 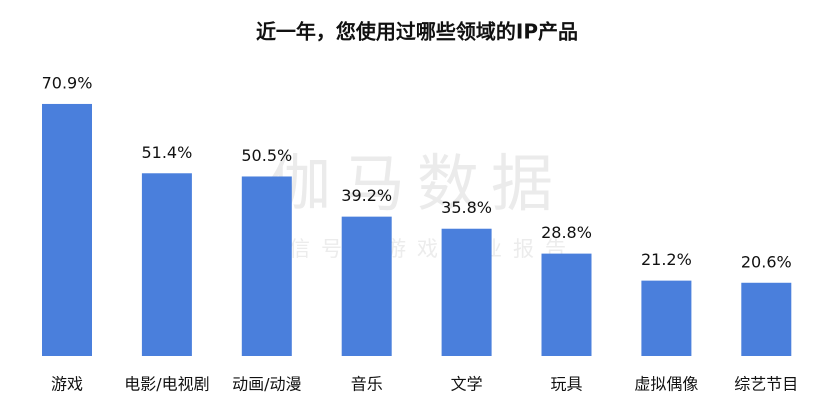 I want to click on value-label: 20.6%, so click(x=766, y=261).